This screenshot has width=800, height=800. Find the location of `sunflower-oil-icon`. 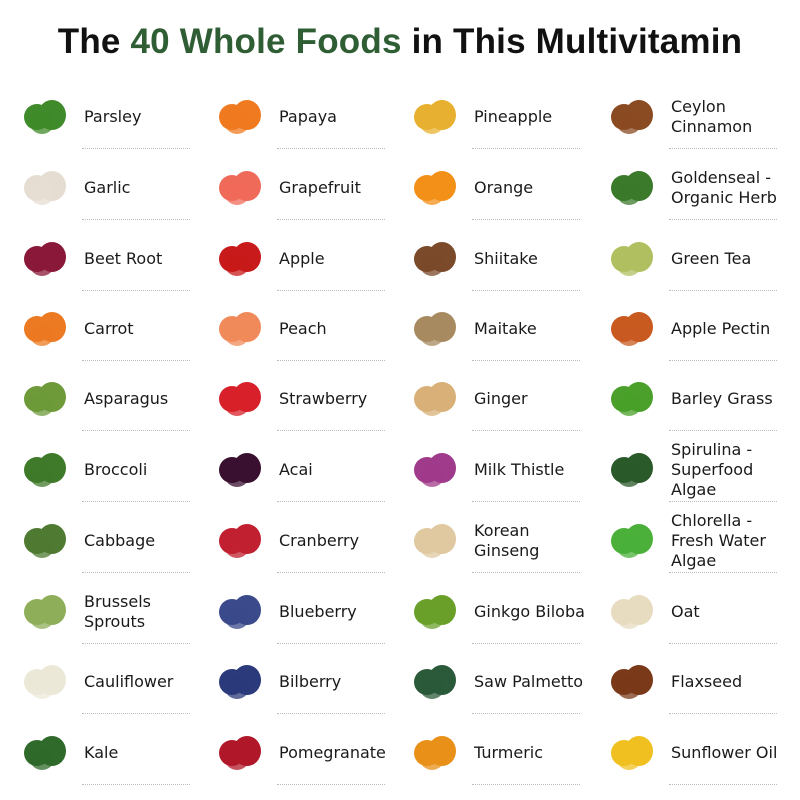

sunflower-oil-icon is located at coordinates (631, 753).